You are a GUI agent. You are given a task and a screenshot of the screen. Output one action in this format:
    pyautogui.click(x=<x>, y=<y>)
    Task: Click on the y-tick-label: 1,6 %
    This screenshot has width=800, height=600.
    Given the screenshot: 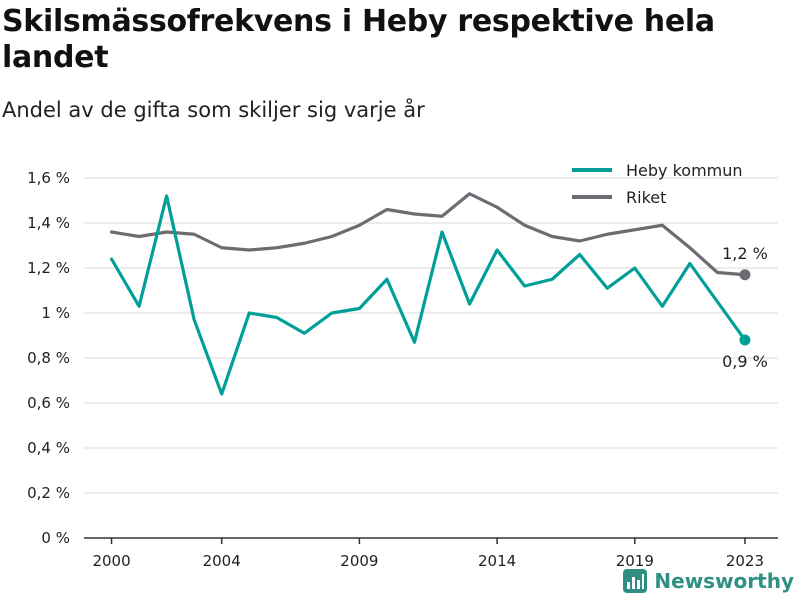 What is the action you would take?
    pyautogui.click(x=48, y=178)
    